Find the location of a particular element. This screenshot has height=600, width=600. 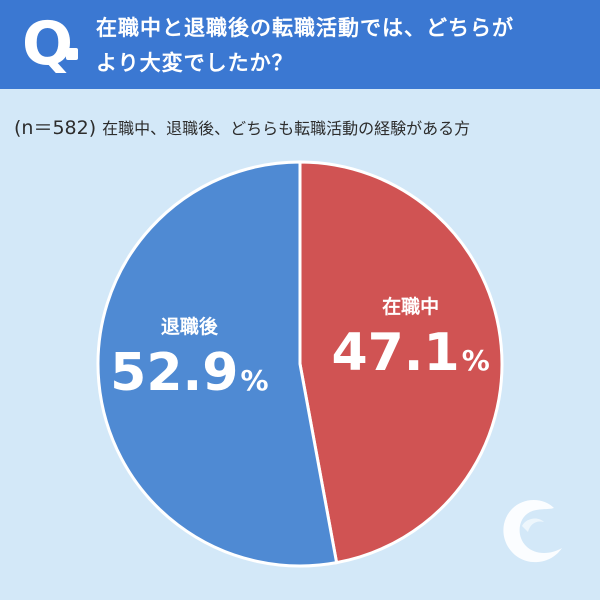

respondent-description: 在職中、退職後、どちらも転職活動の経験がある方 is located at coordinates (286, 128).